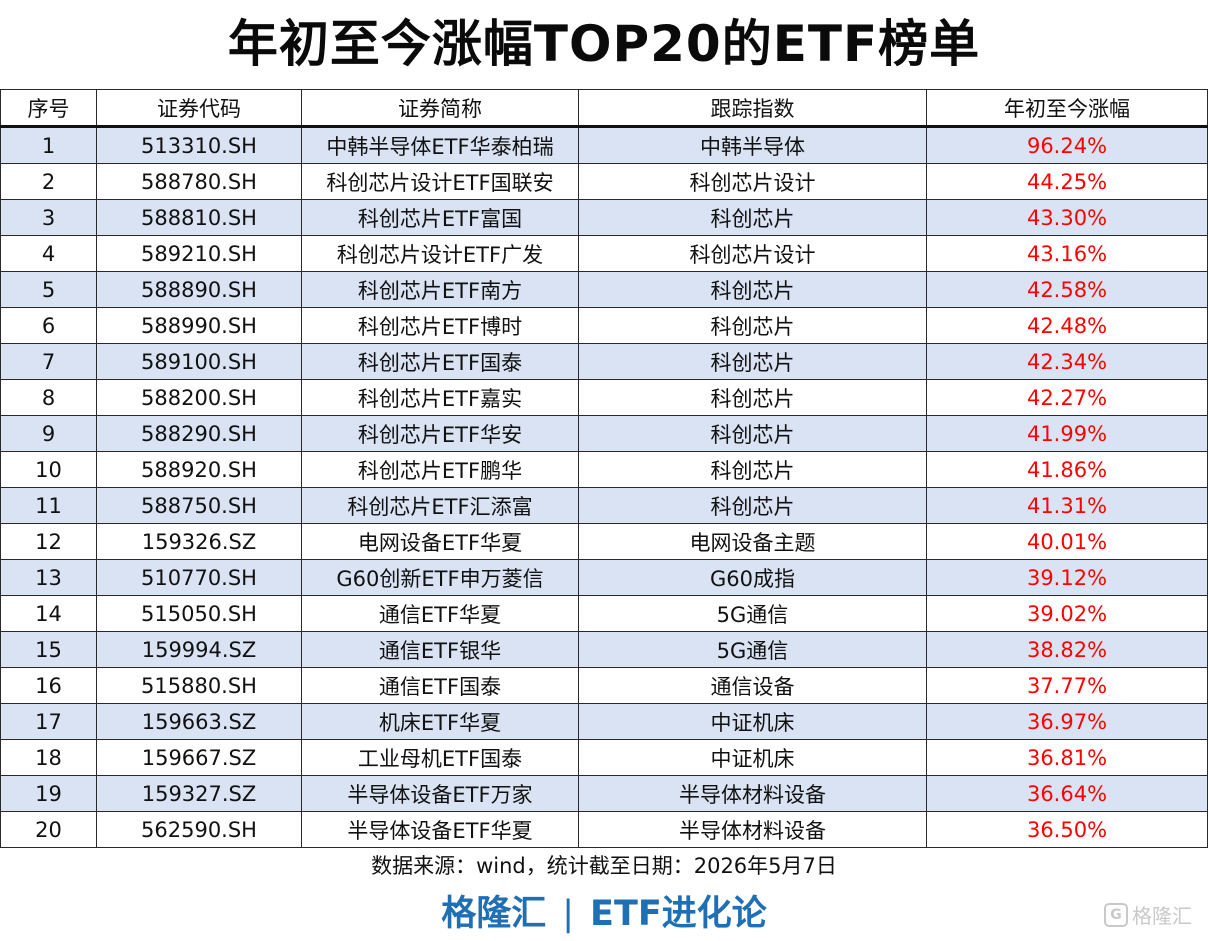 The width and height of the screenshot is (1208, 941). I want to click on page-title: 年初至今涨幅TOP20的ETF榜单, so click(604, 44).